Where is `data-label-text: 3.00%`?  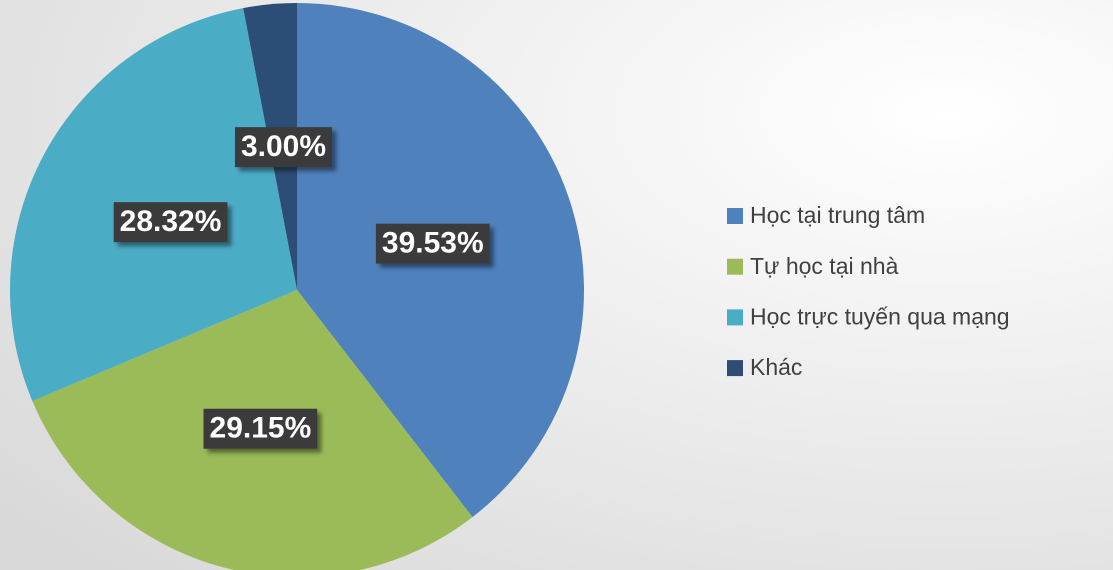
data-label-text: 3.00% is located at coordinates (283, 146).